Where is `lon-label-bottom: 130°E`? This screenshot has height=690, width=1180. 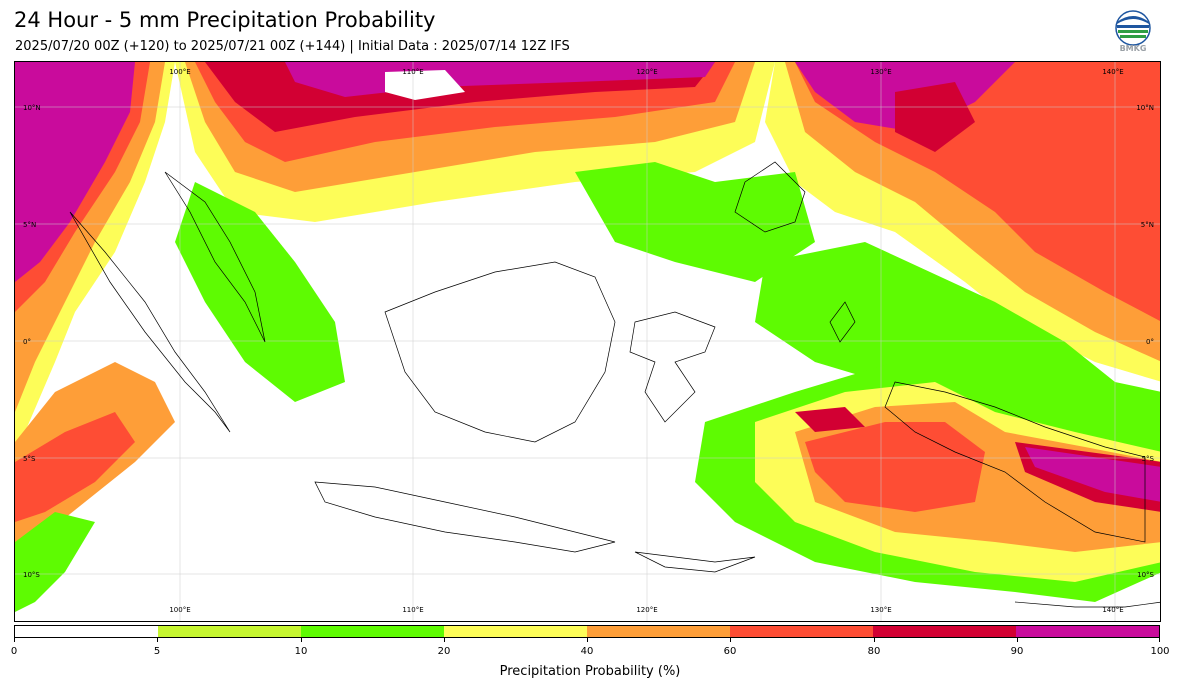 lon-label-bottom: 130°E is located at coordinates (880, 610).